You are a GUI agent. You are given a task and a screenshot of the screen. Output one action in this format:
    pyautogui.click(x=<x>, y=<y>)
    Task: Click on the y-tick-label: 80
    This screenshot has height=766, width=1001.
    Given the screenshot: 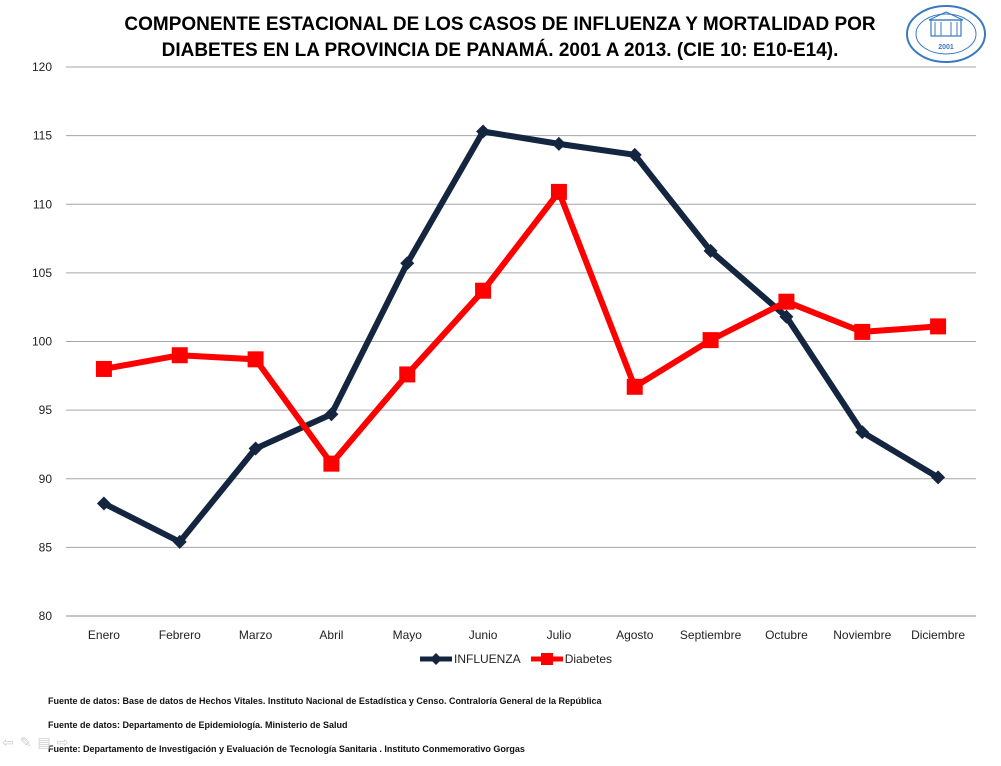 What is the action you would take?
    pyautogui.click(x=46, y=616)
    